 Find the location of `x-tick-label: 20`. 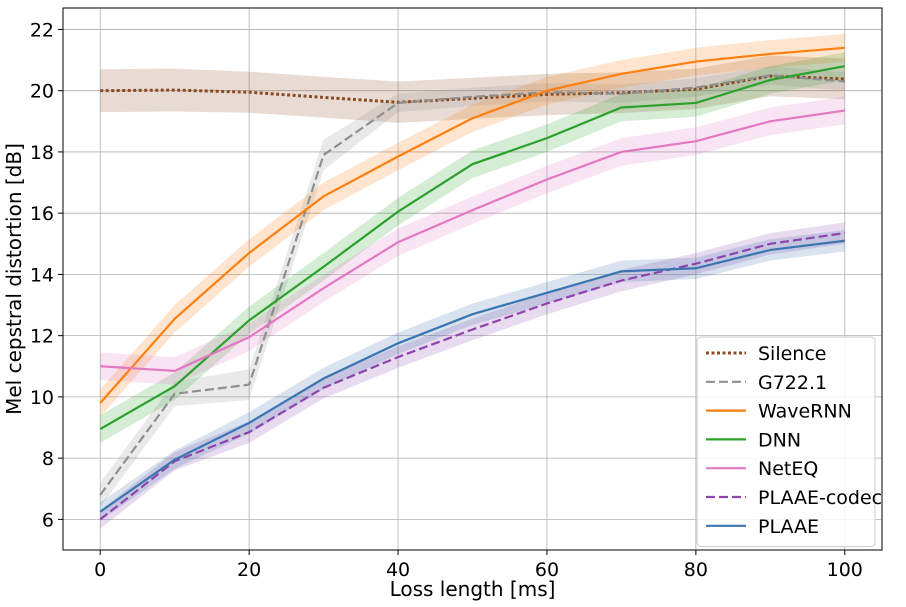

x-tick-label: 20 is located at coordinates (249, 570).